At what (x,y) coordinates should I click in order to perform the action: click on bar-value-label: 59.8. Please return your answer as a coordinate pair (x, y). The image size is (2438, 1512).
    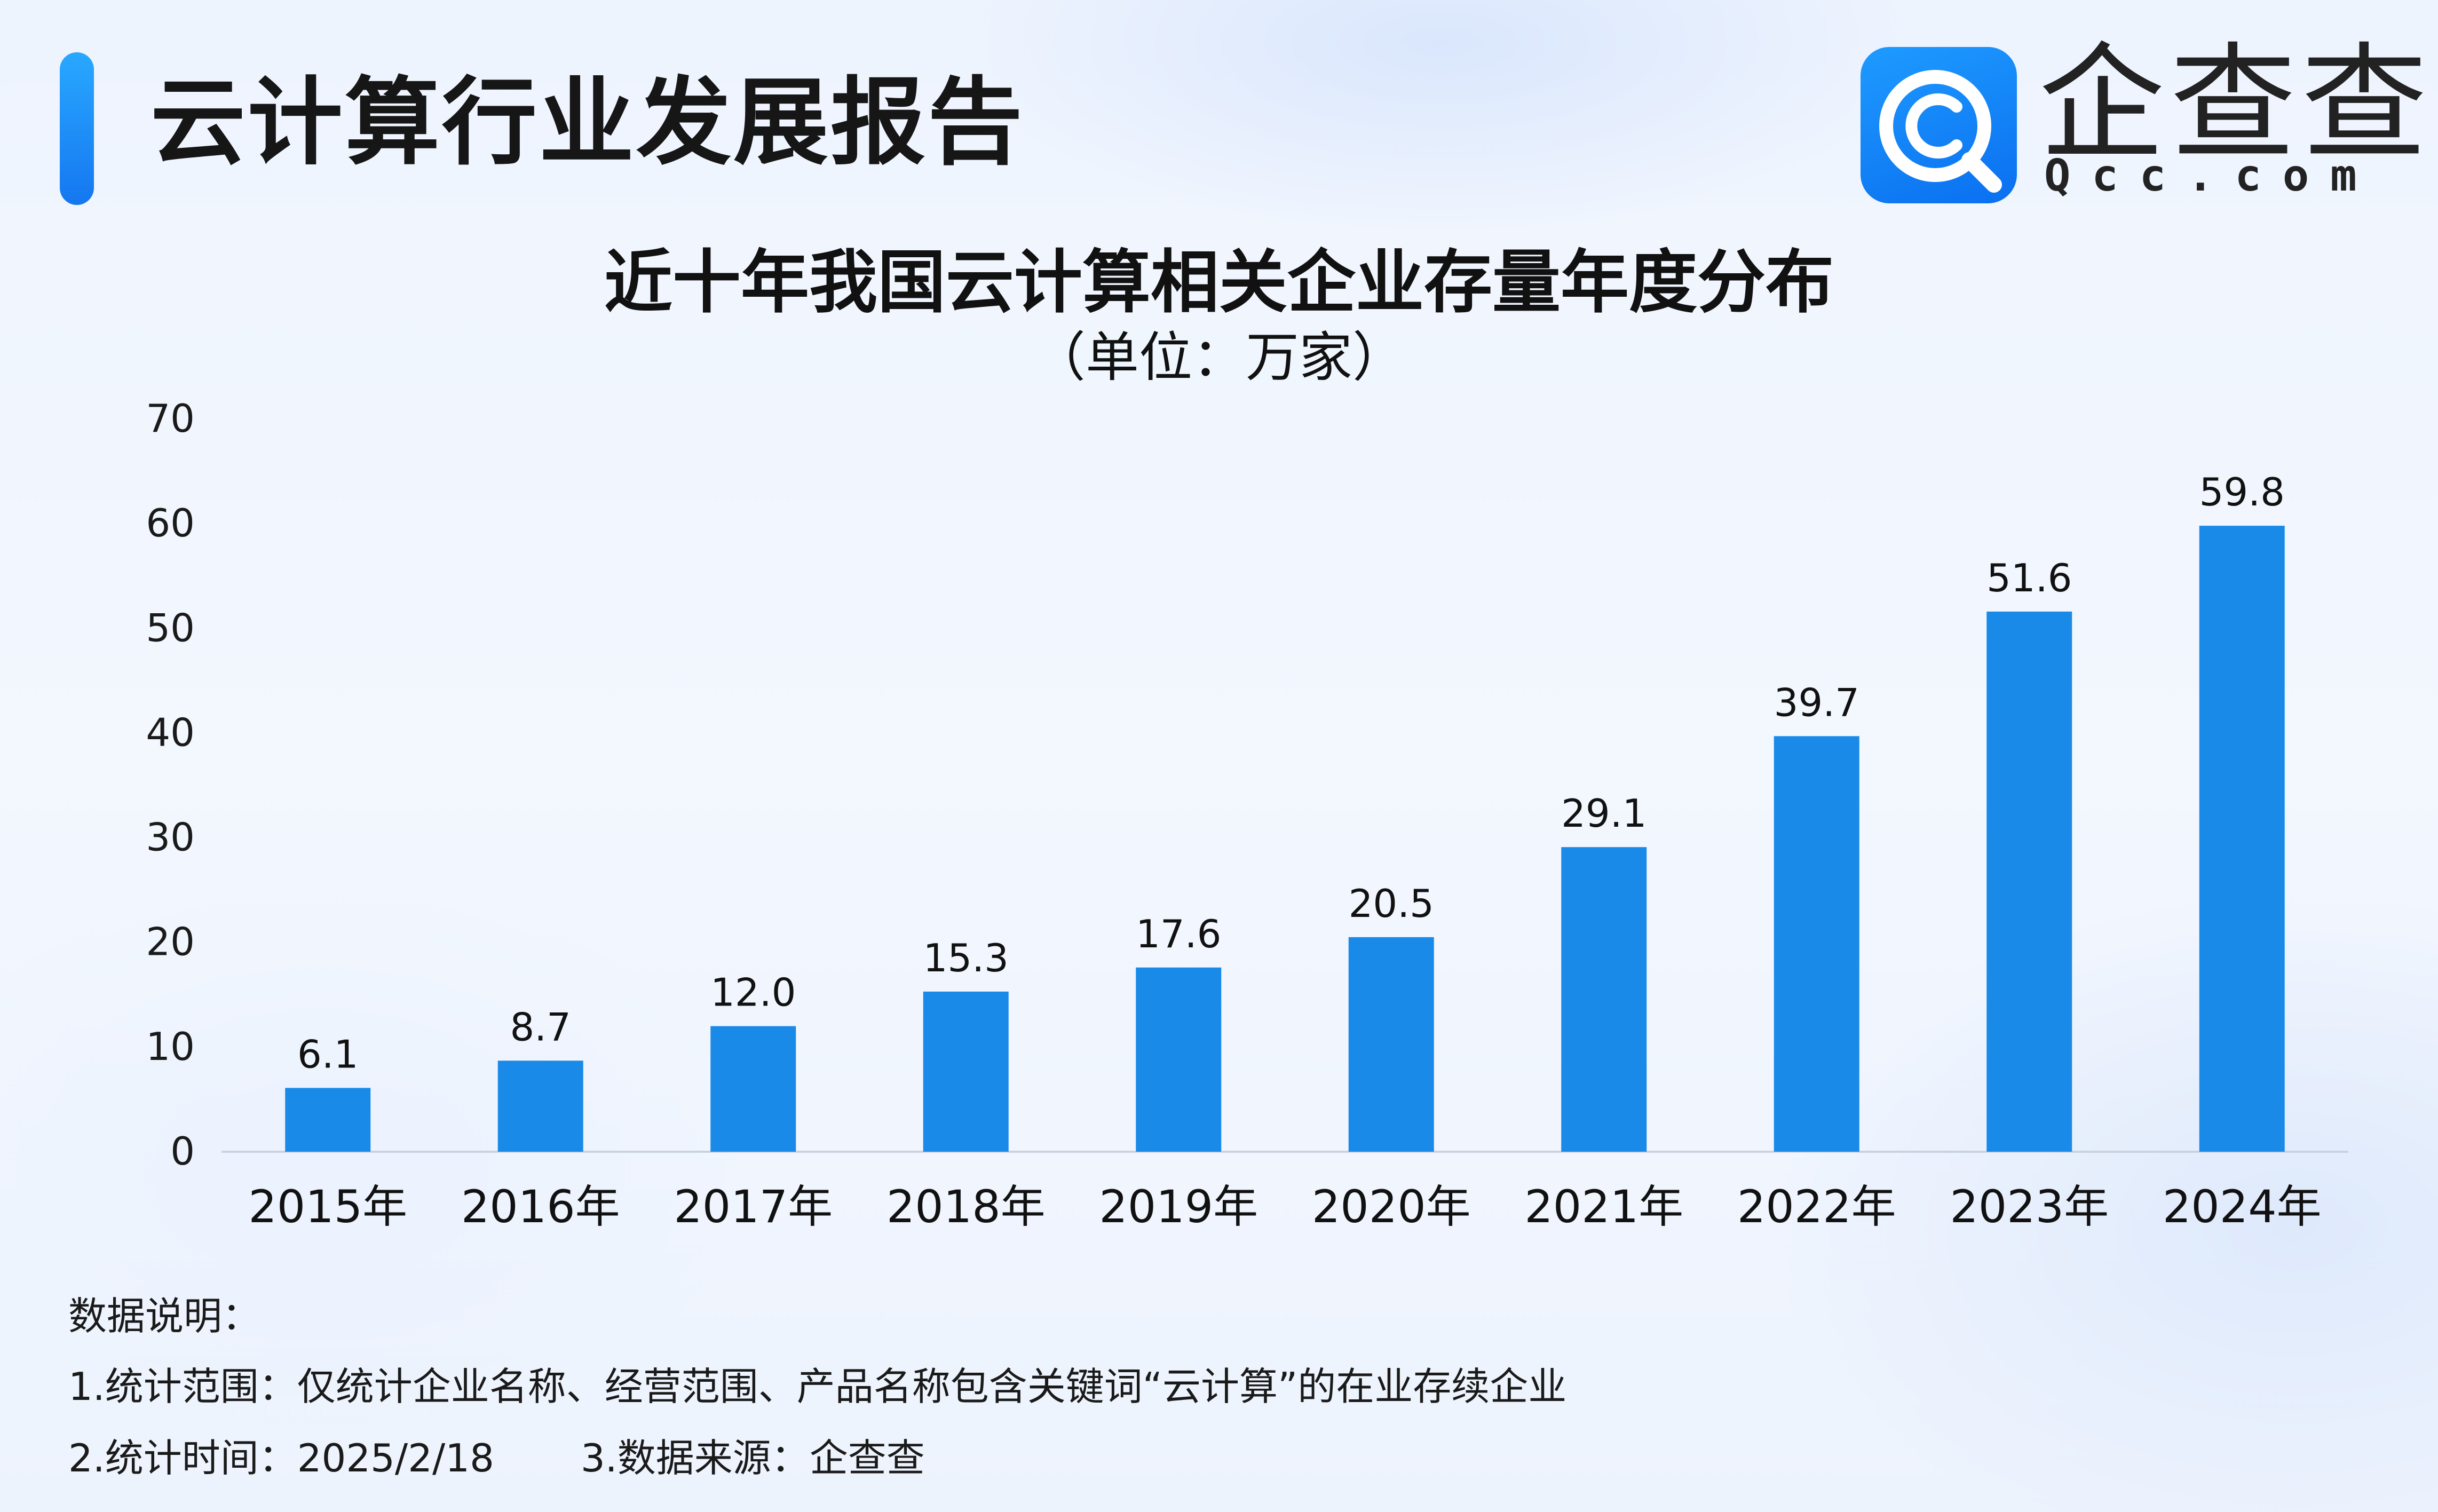
    Looking at the image, I should click on (2242, 492).